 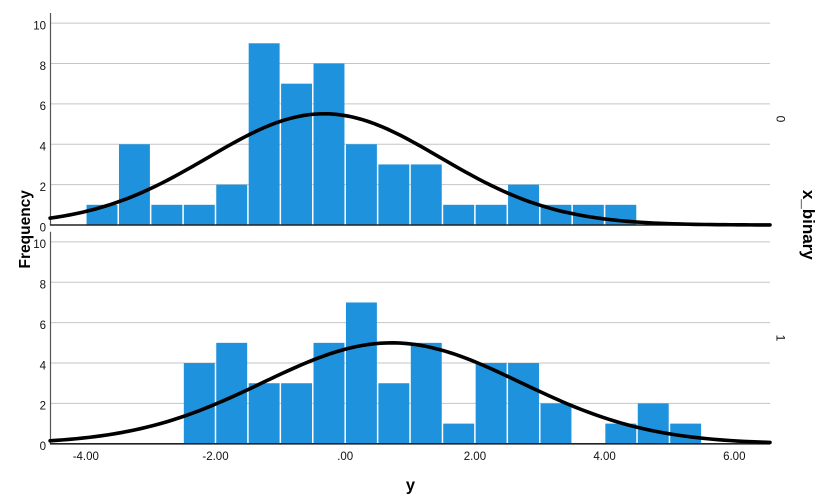 What do you see at coordinates (411, 486) in the screenshot?
I see `svg-text: y` at bounding box center [411, 486].